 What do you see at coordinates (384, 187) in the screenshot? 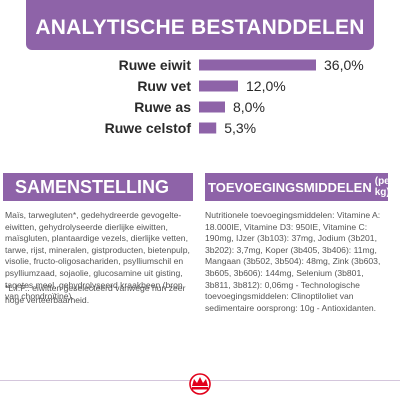
I see `toevoeging-unit: (per kg)` at bounding box center [384, 187].